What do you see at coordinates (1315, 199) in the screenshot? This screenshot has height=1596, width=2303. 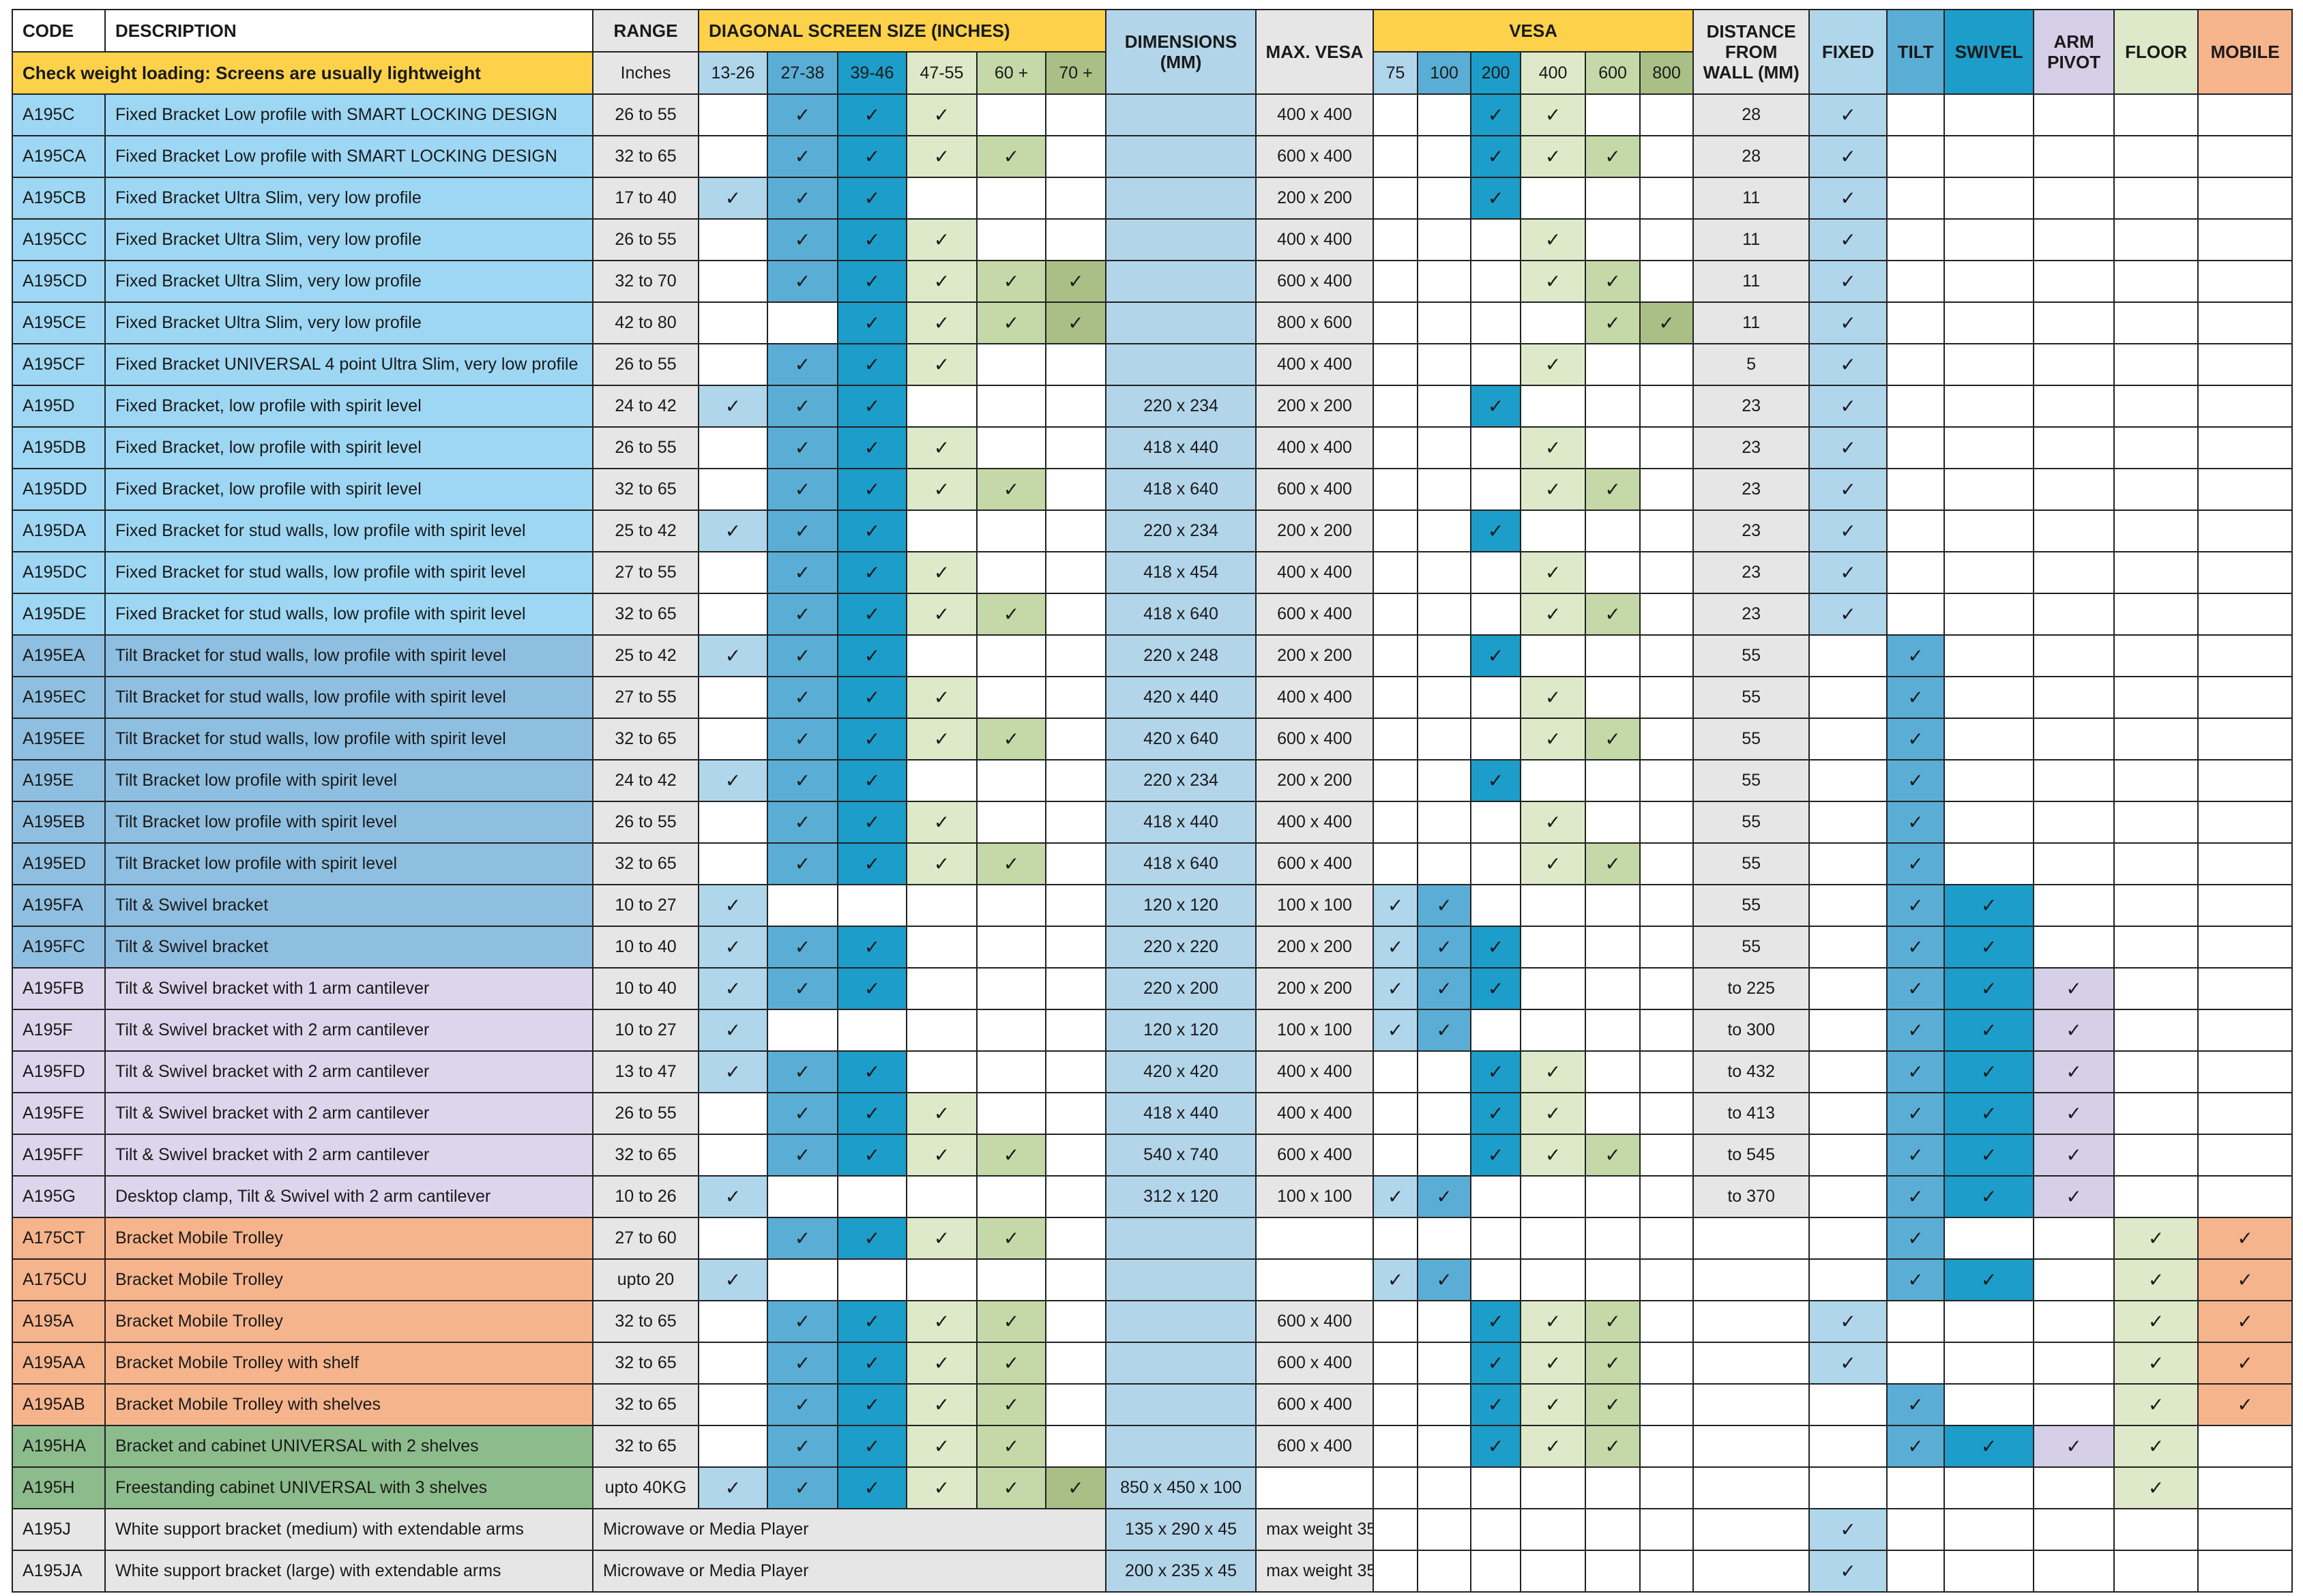 I see `max-vesa: 200 x 200` at bounding box center [1315, 199].